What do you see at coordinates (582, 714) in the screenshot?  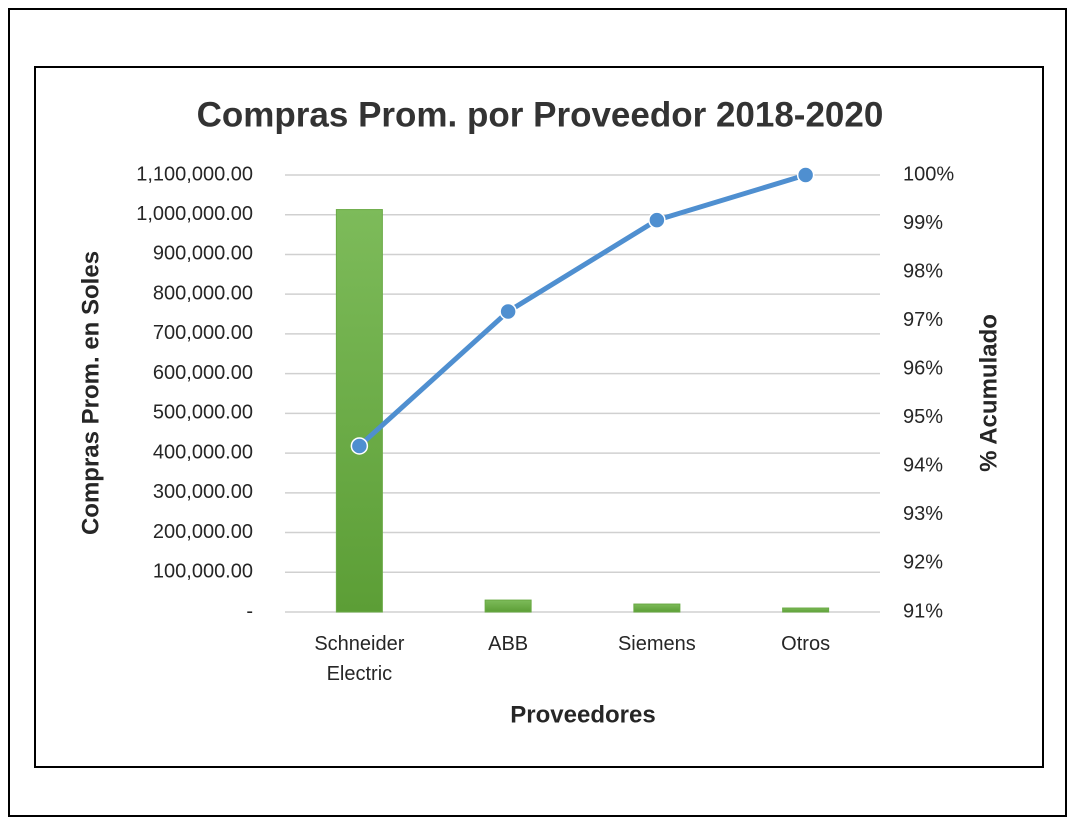 I see `x-axis-title: Proveedores` at bounding box center [582, 714].